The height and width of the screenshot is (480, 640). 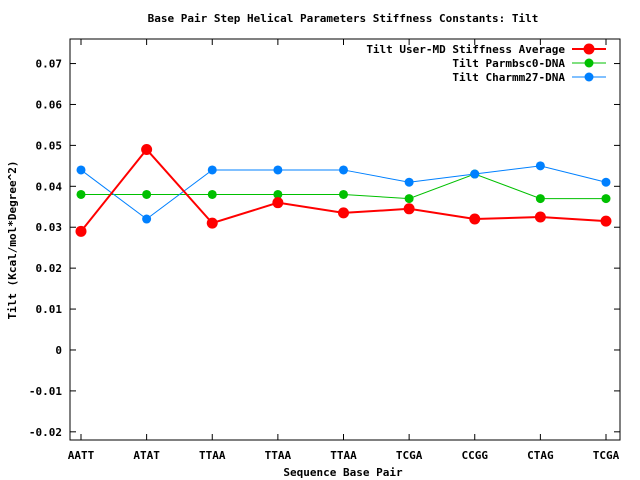 I want to click on x-axis-label: Sequence Base Pair, so click(x=343, y=472).